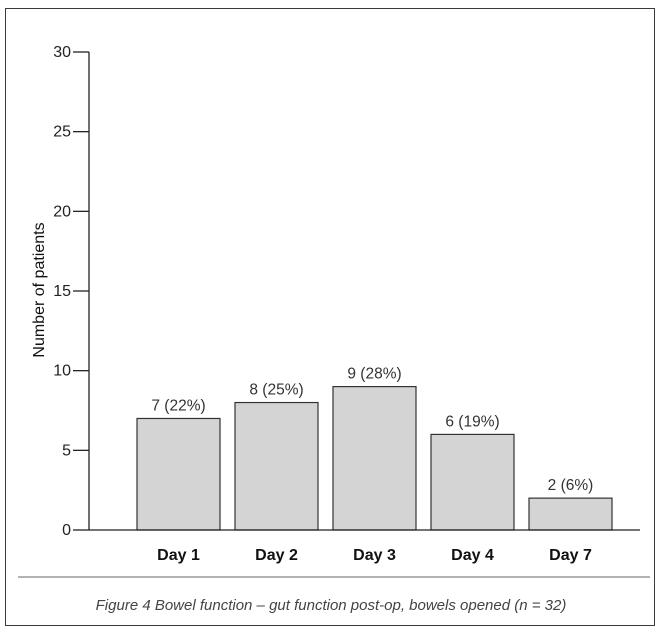  Describe the element at coordinates (62, 132) in the screenshot. I see `y-tick-label: 25` at that location.